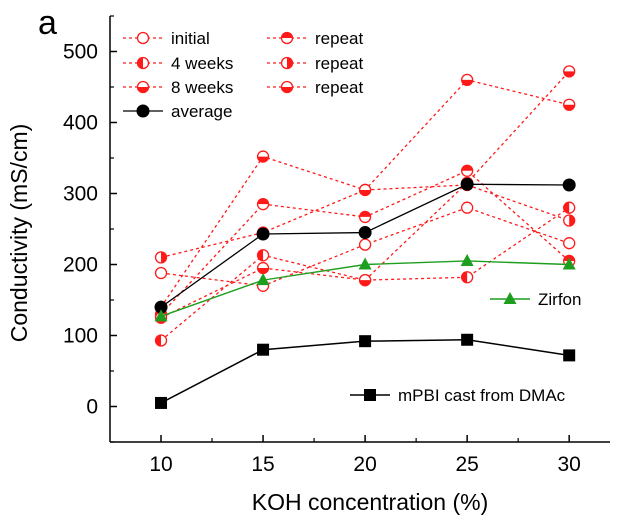 The width and height of the screenshot is (625, 525). I want to click on y-tick-label: 100, so click(80, 336).